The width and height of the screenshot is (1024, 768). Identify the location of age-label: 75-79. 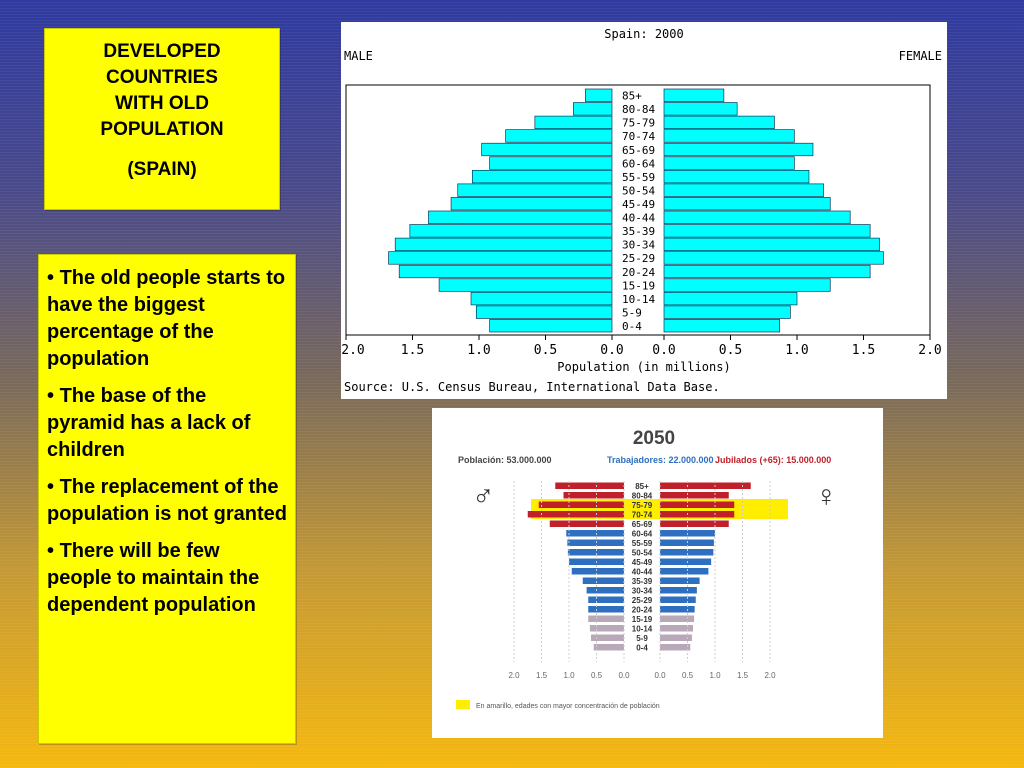
(642, 505).